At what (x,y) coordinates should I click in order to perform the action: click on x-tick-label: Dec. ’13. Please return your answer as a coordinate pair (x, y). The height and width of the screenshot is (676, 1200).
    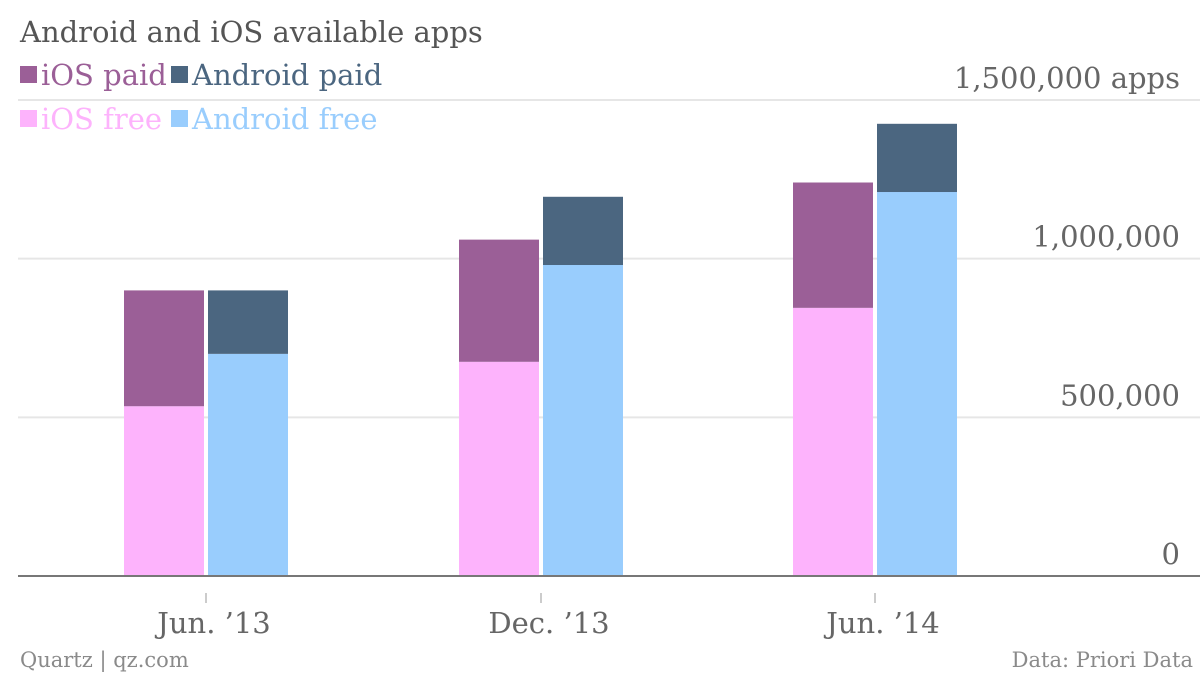
    Looking at the image, I should click on (548, 623).